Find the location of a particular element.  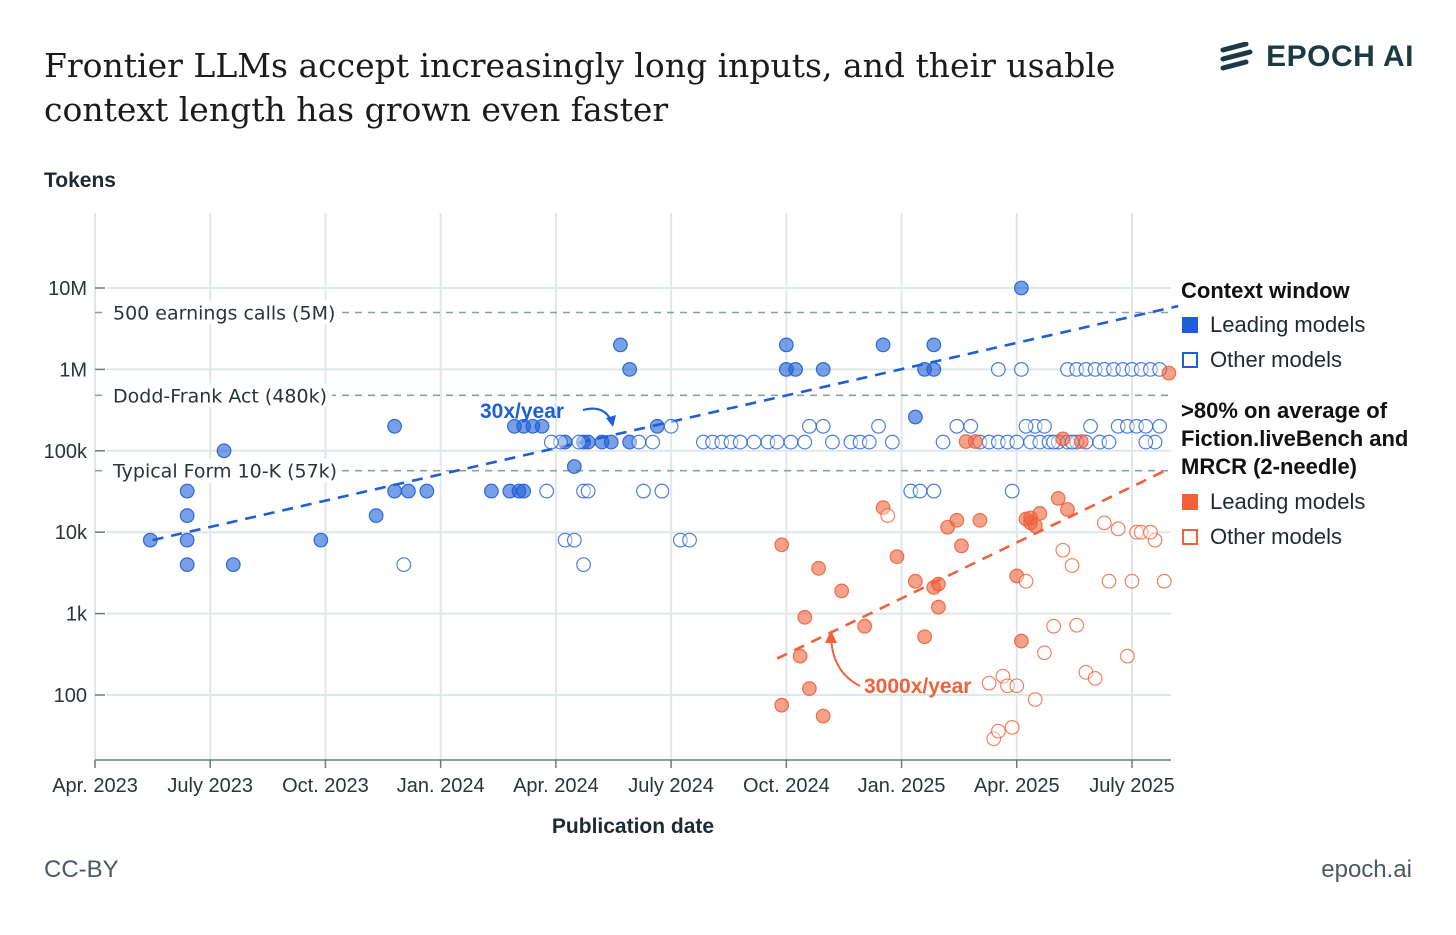

legend-title-usable-line: Fiction.liveBench and is located at coordinates (1294, 438).